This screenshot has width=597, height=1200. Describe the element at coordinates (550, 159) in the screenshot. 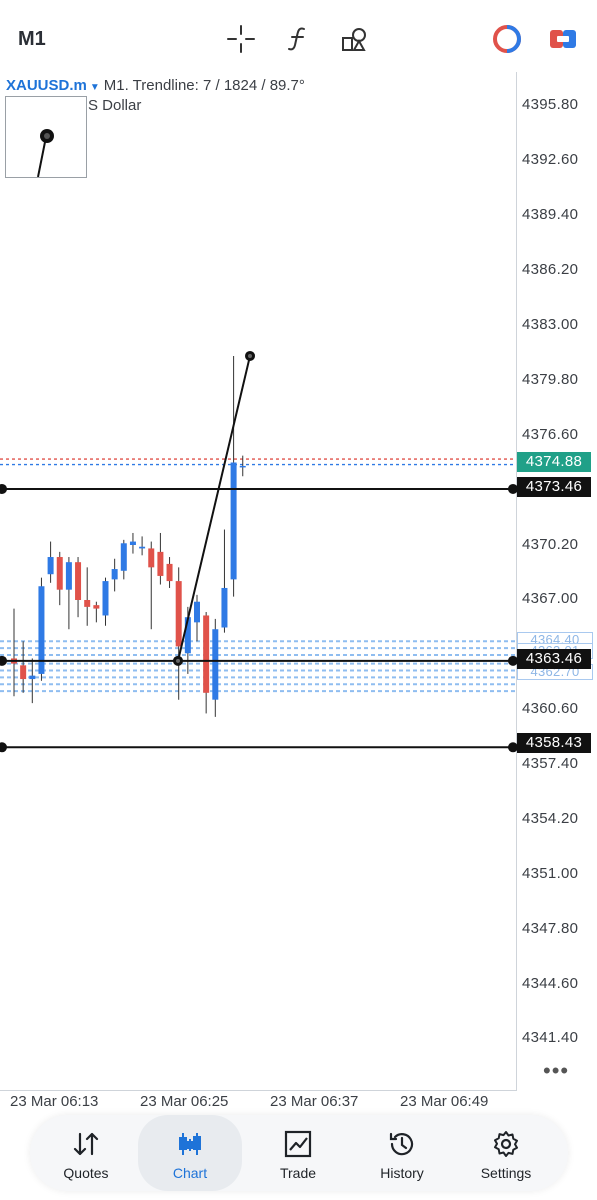

I see `price-axis-label: 4392.60` at that location.